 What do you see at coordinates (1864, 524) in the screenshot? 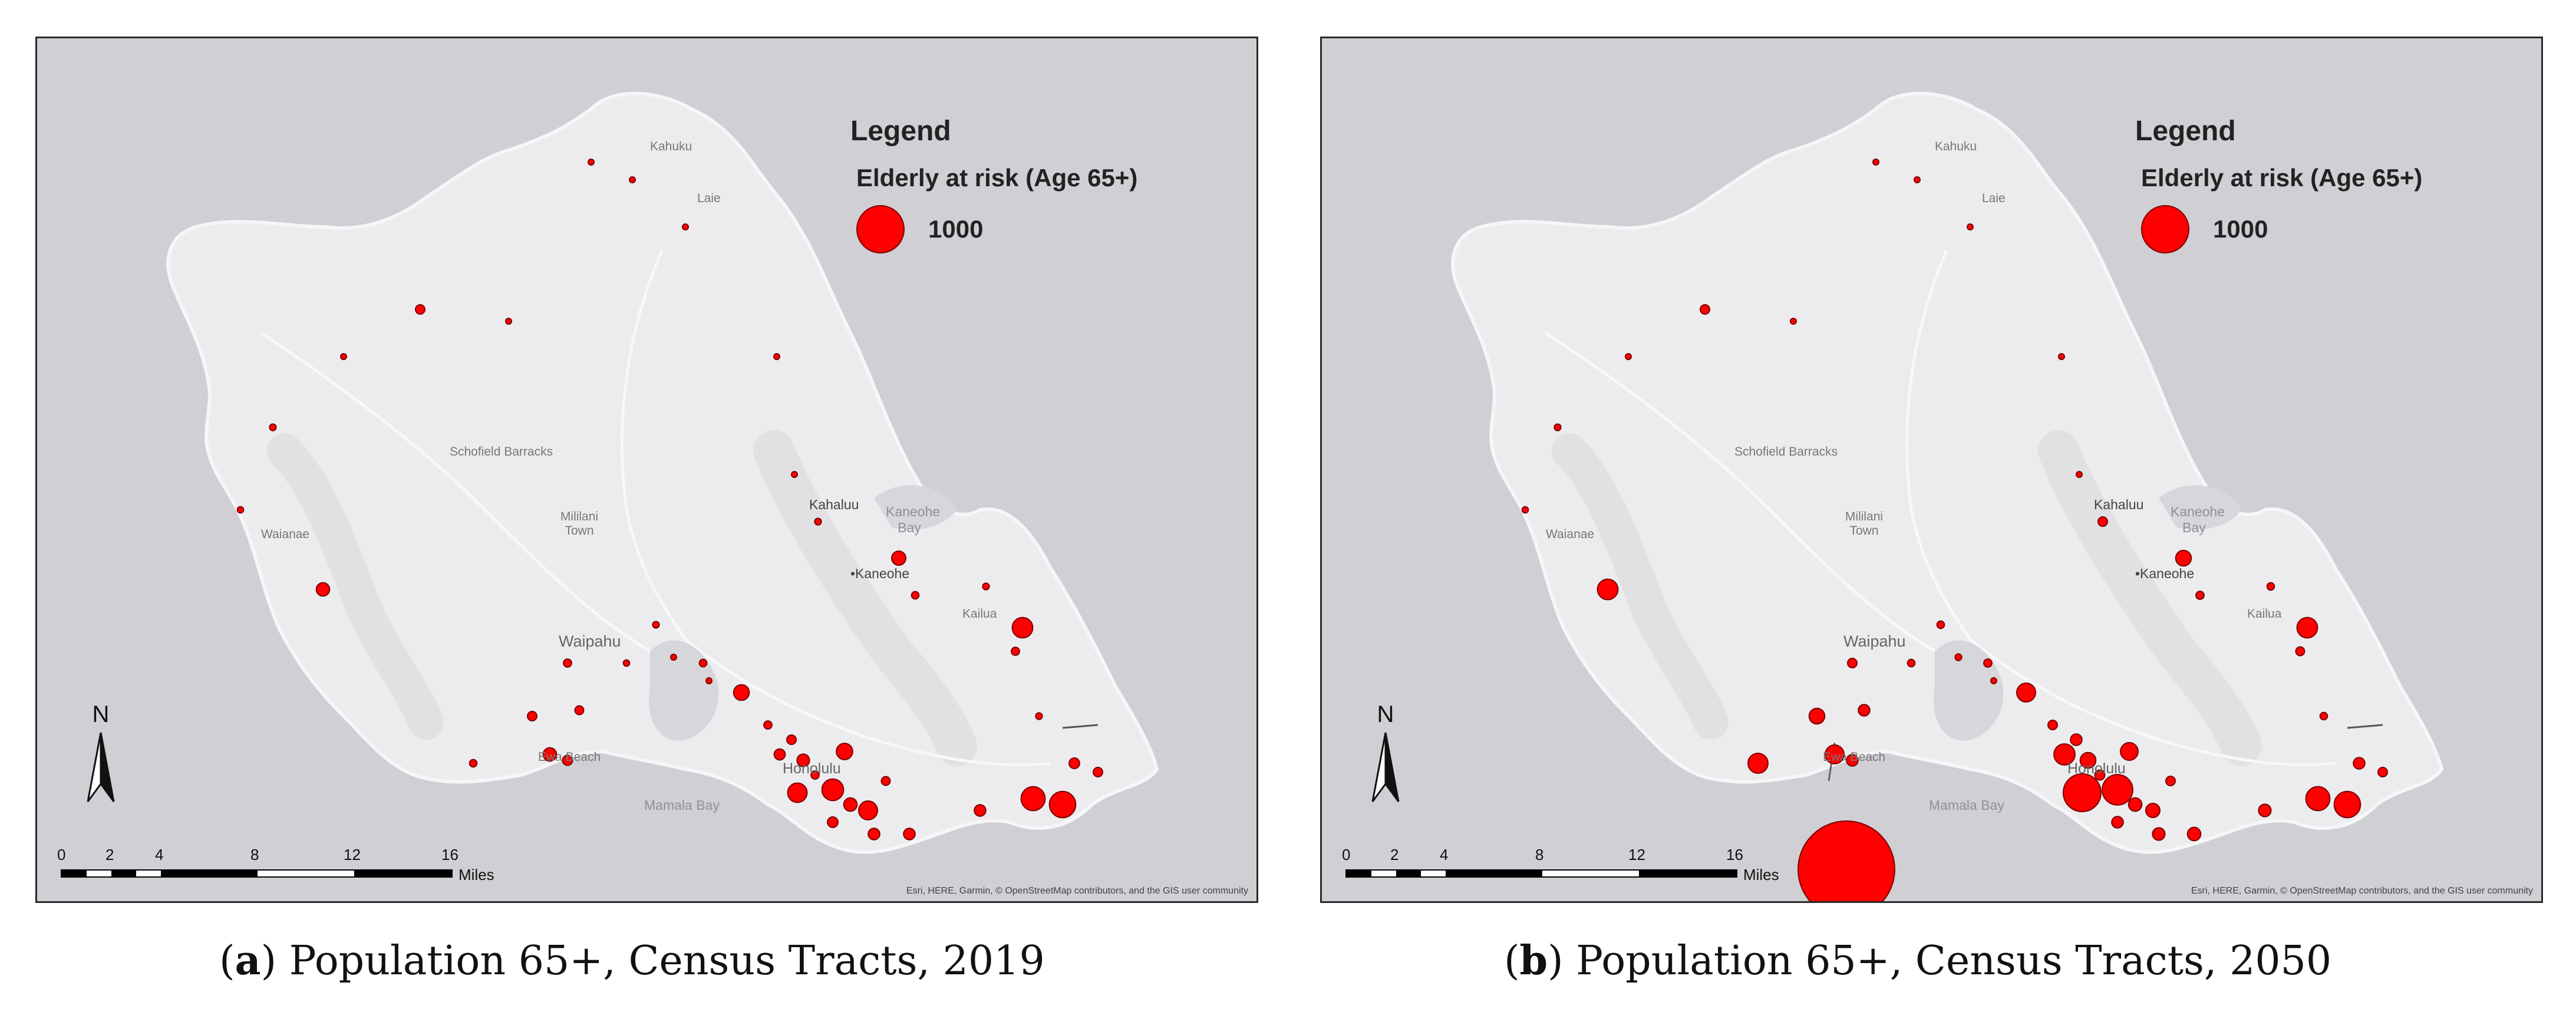
I see `place-mililani: Mililani Town` at bounding box center [1864, 524].